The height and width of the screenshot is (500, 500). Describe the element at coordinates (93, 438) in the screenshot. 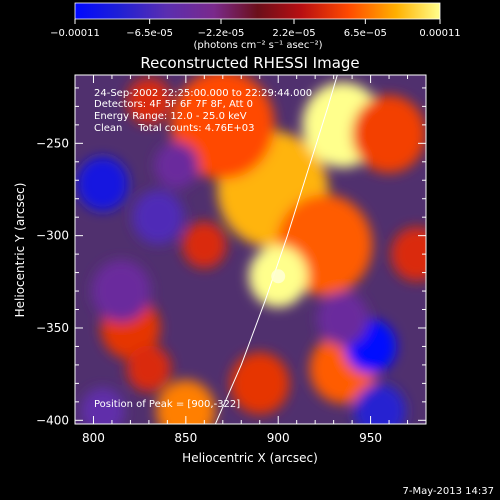

I see `x-tick-label: 800` at that location.